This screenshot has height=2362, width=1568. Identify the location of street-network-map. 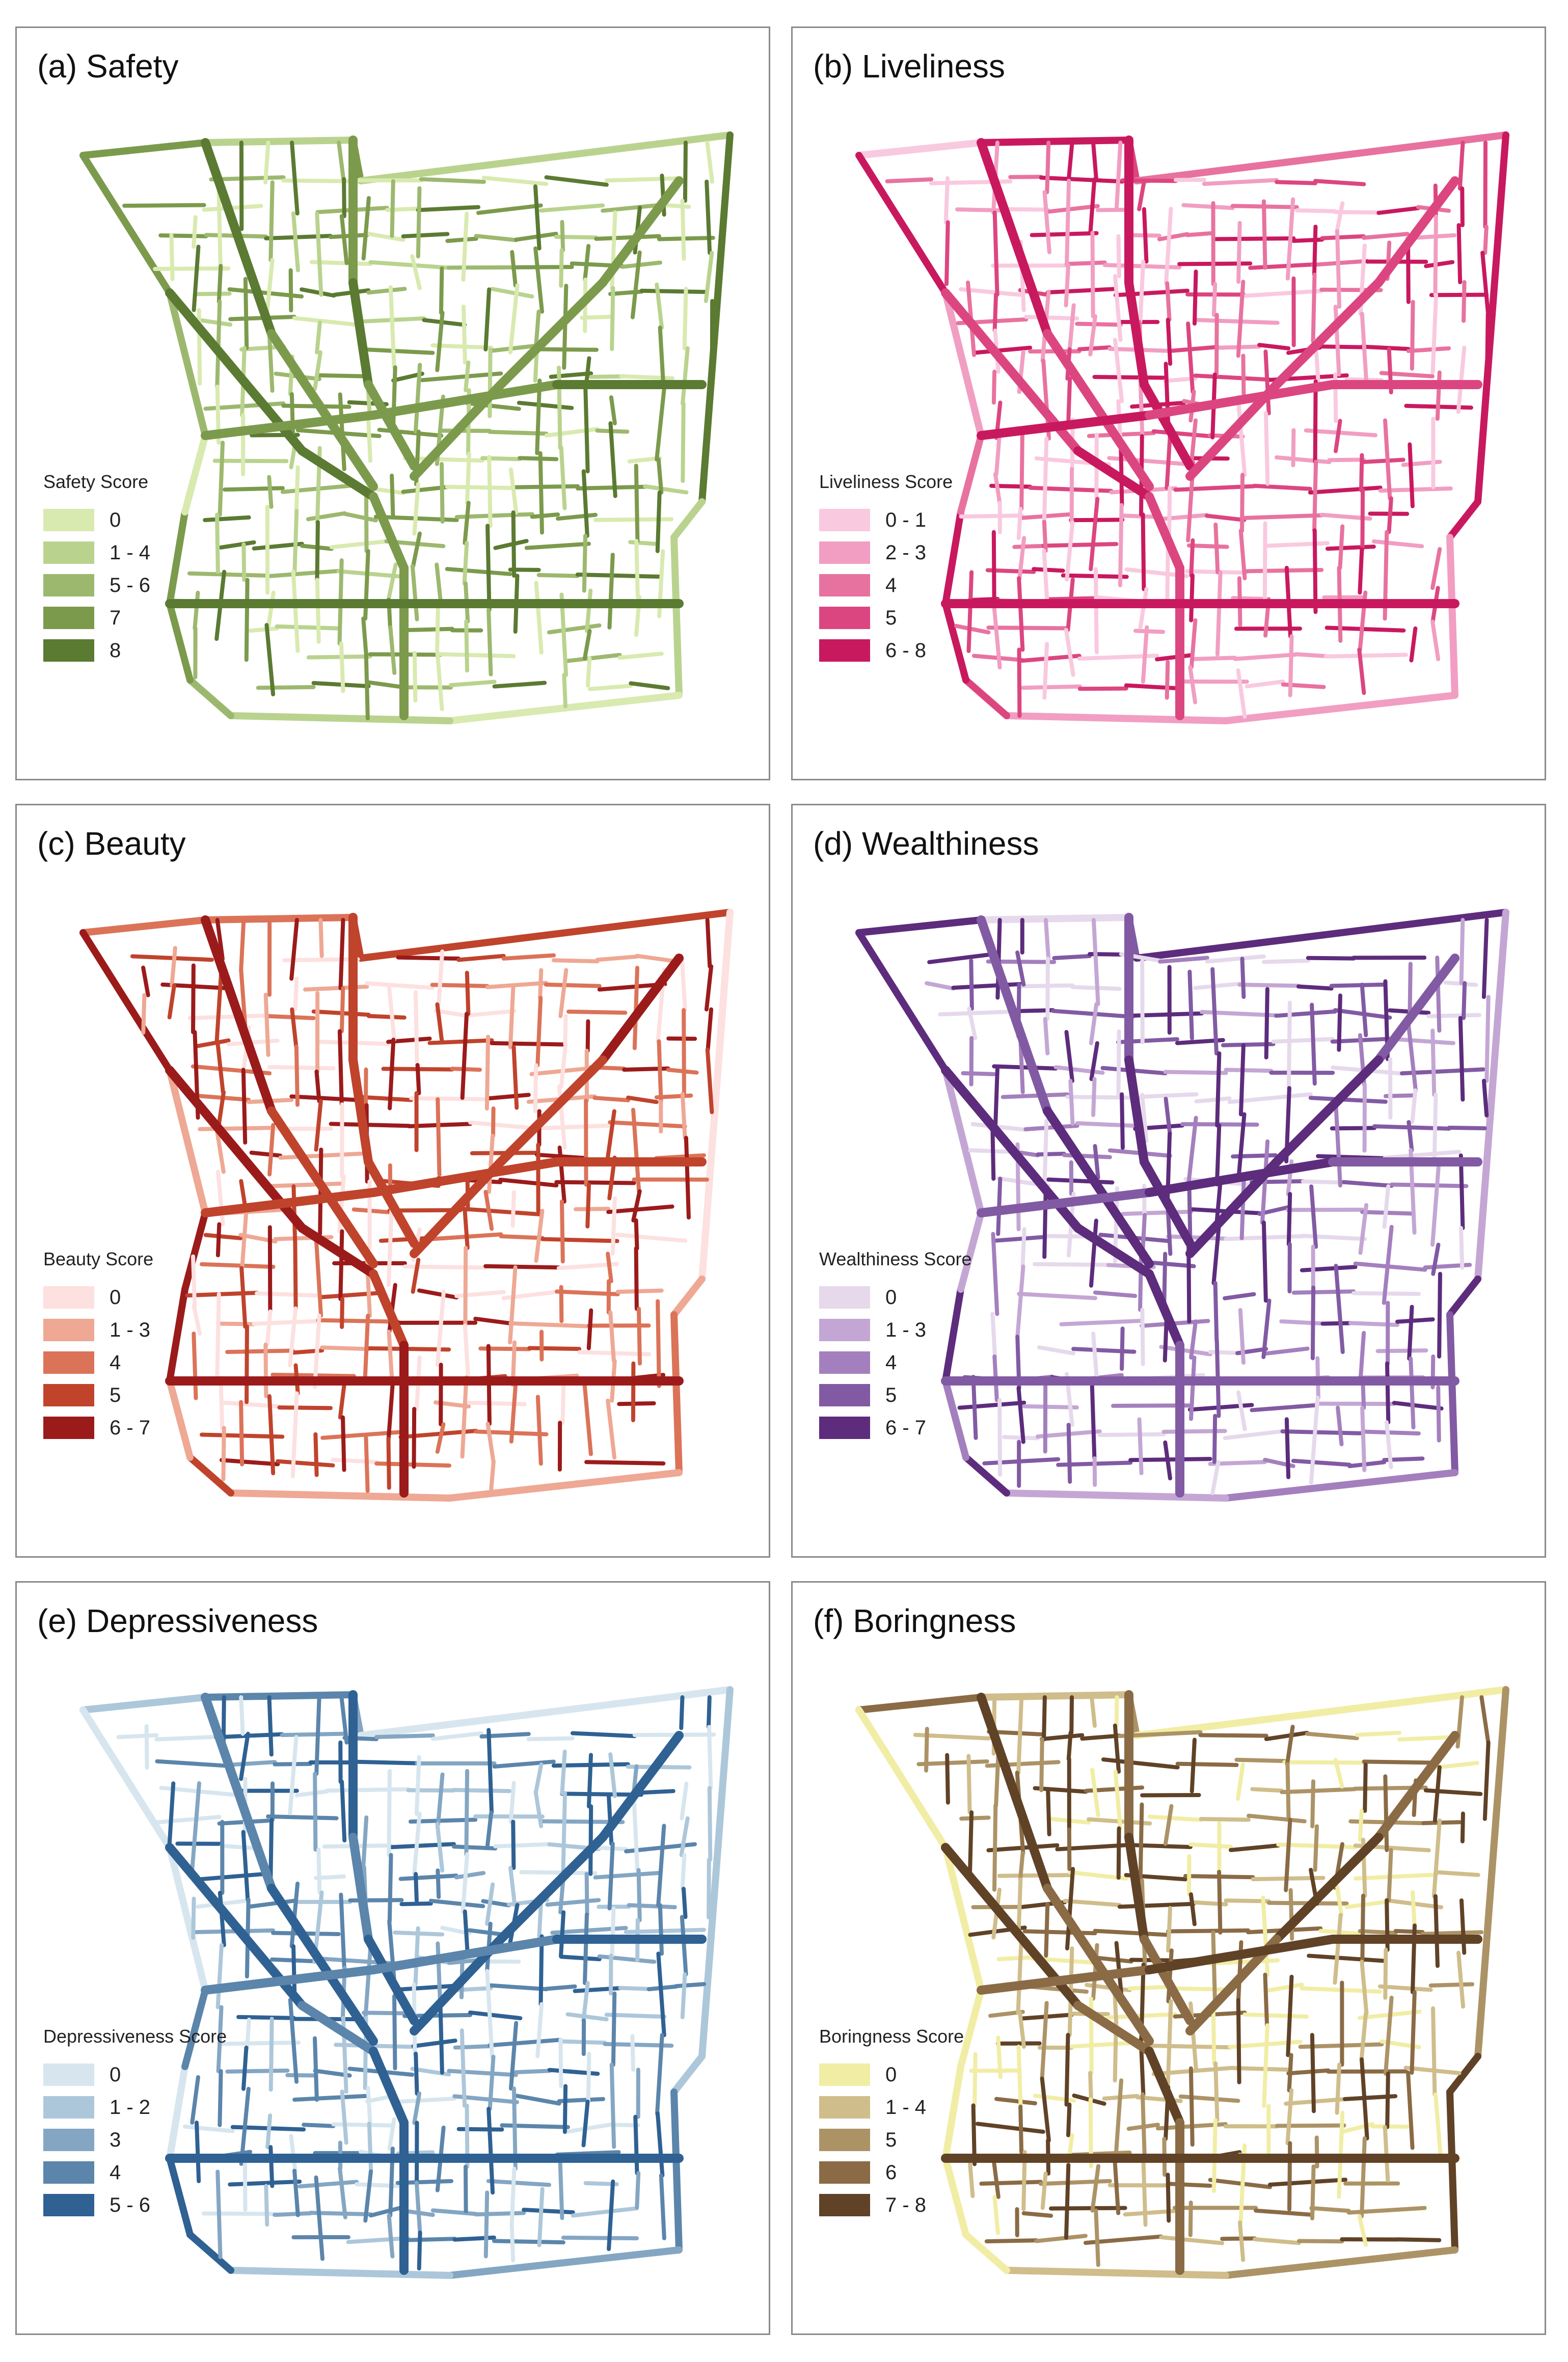
(1182, 1982).